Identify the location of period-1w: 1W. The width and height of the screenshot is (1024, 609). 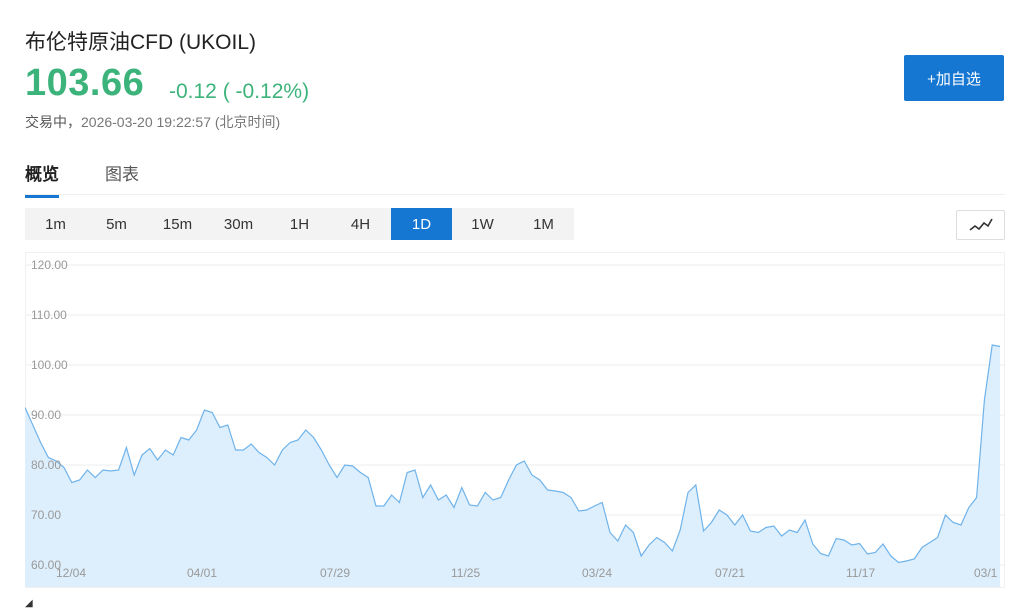
(482, 224).